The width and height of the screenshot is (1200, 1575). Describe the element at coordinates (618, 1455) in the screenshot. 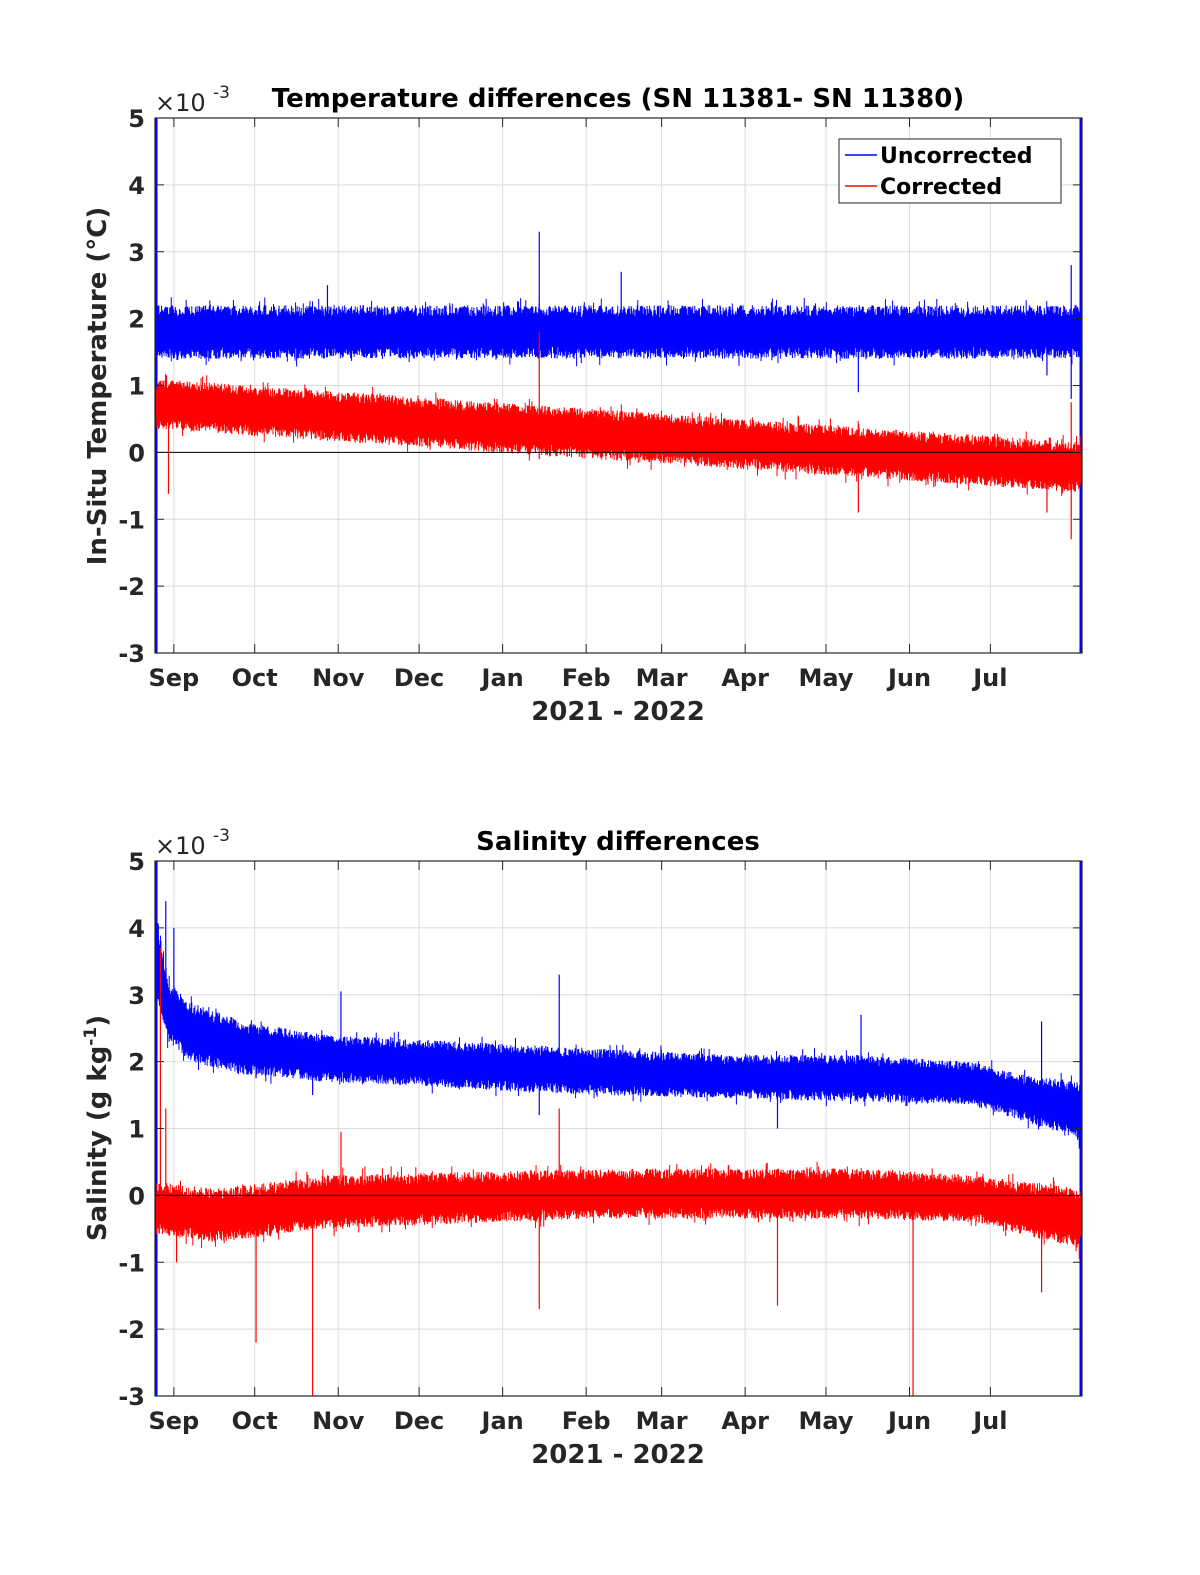

I see `salinity-xlabel: 2021 - 2022` at that location.